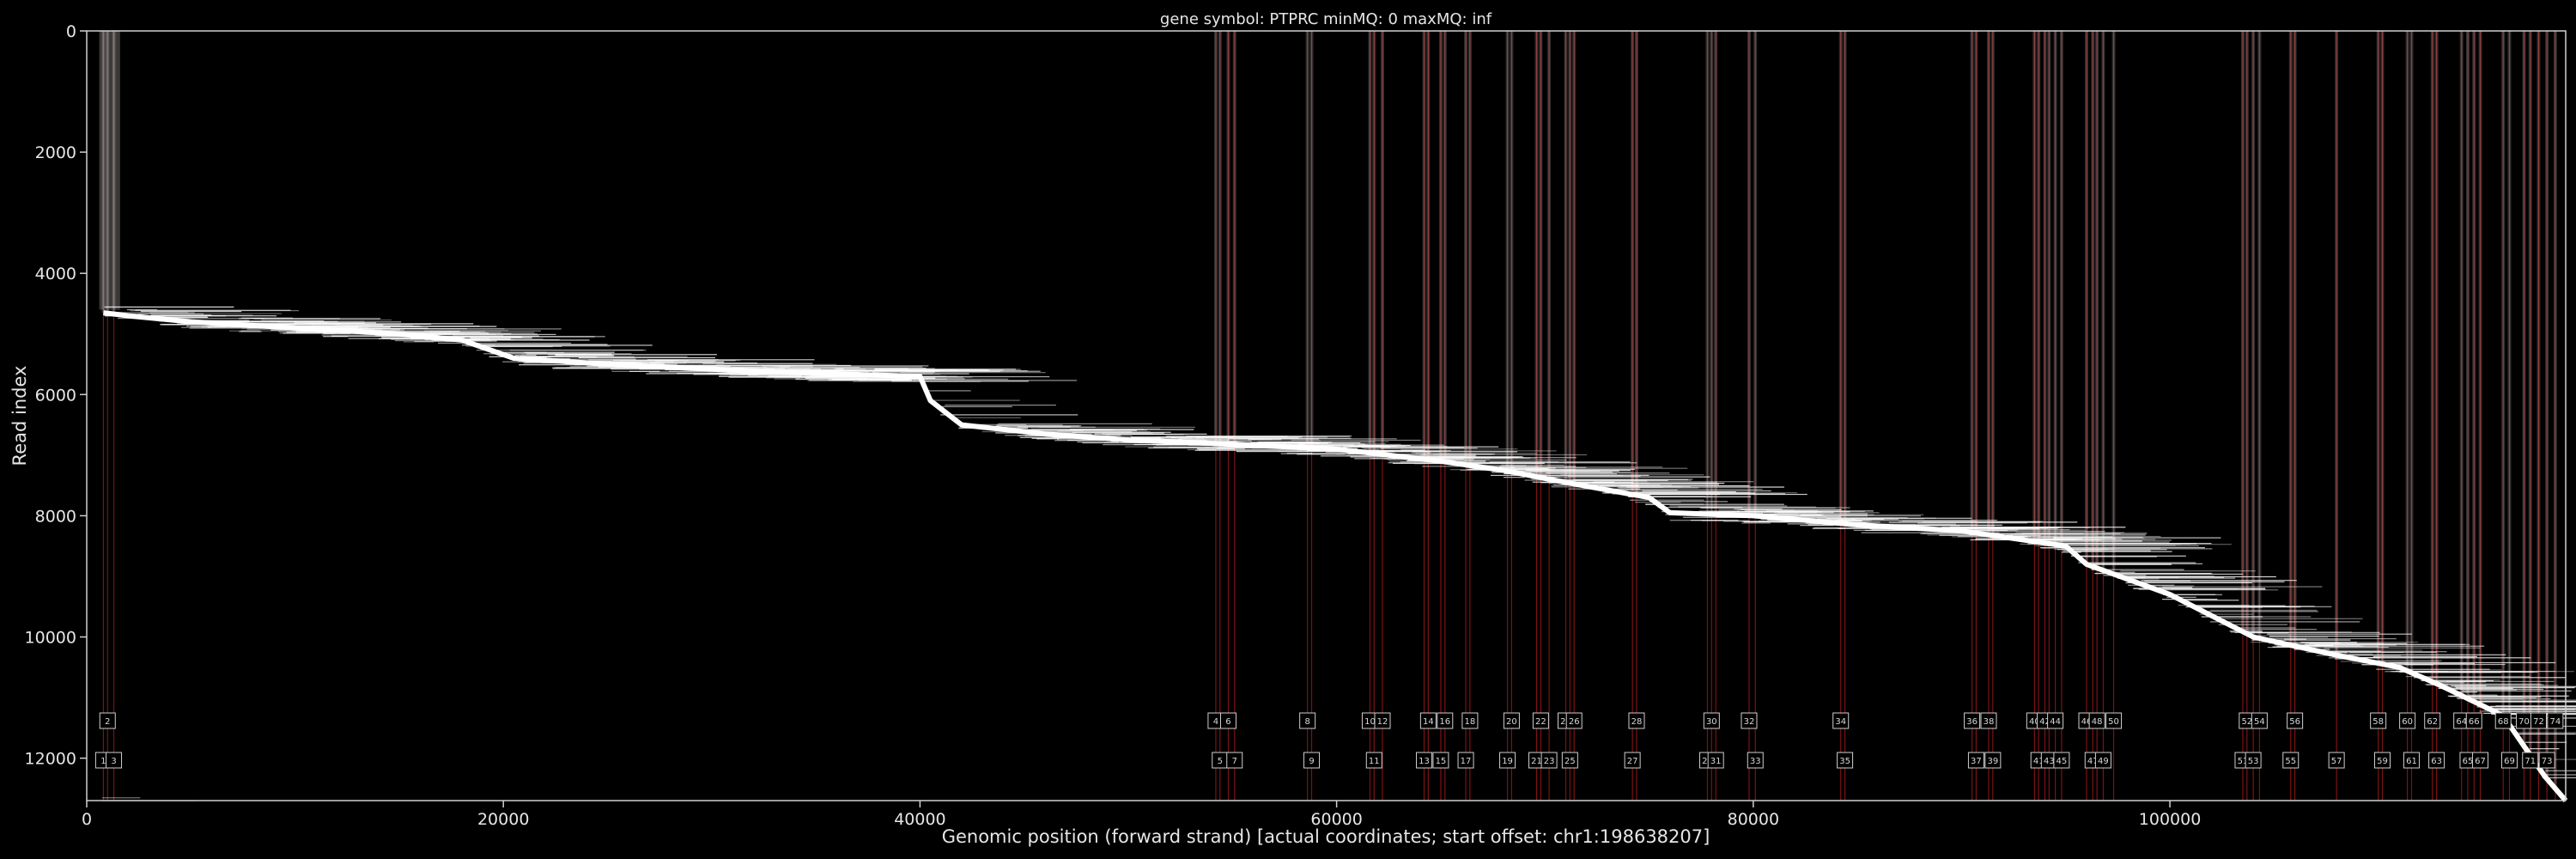 The width and height of the screenshot is (2576, 859). I want to click on exon-label-45: 45, so click(2062, 761).